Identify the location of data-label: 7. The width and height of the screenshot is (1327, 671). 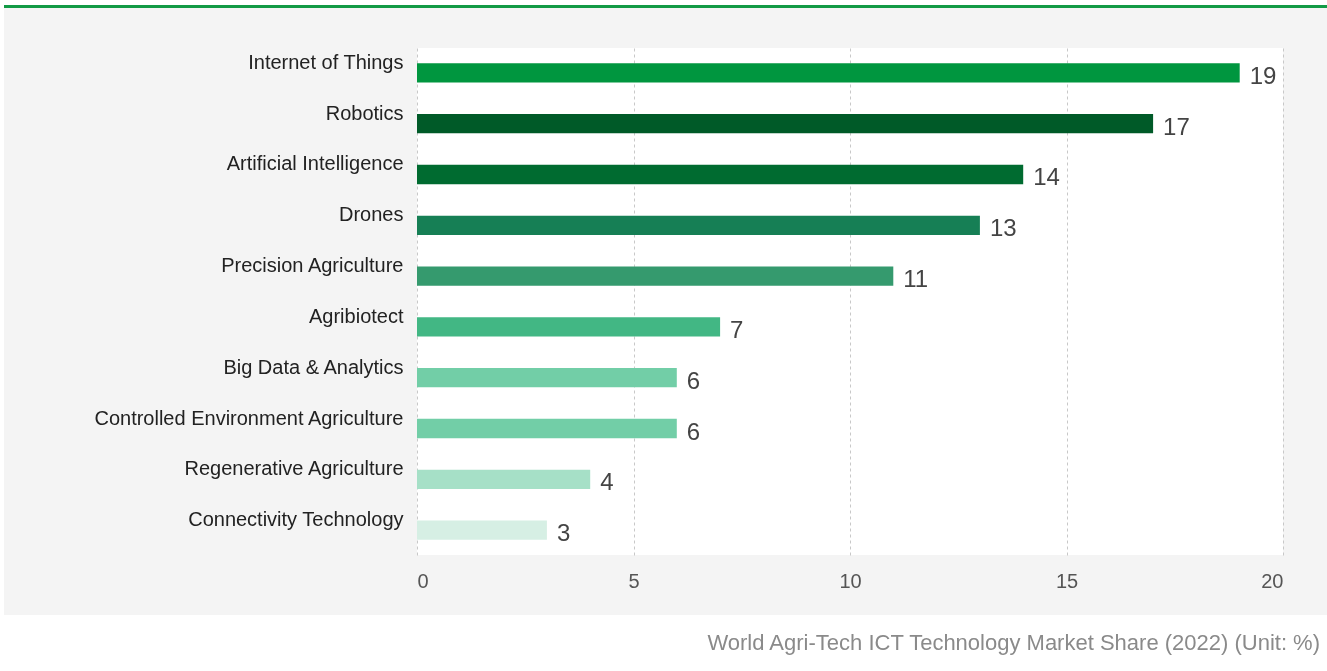
(737, 329).